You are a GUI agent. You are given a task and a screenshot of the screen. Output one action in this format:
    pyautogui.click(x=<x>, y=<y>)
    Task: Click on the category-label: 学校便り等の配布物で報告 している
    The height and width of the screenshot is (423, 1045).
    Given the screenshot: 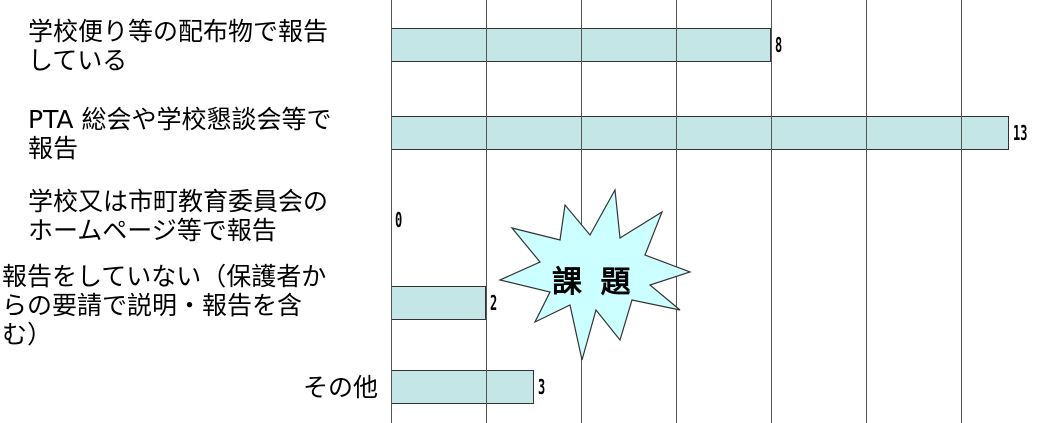 What is the action you would take?
    pyautogui.click(x=178, y=46)
    